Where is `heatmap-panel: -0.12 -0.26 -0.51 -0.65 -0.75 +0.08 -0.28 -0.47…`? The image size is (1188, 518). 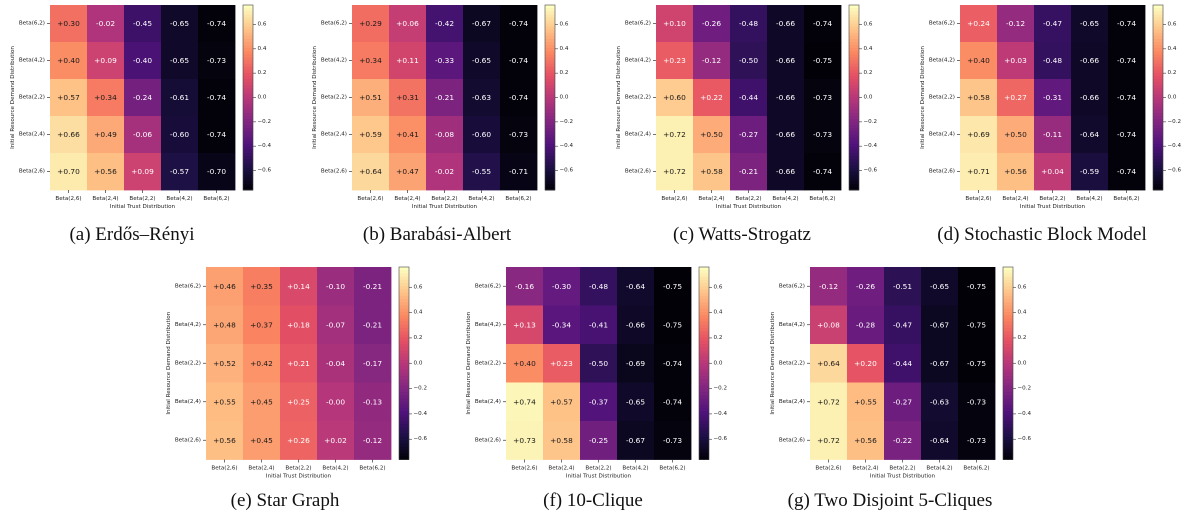 heatmap-panel: -0.12 -0.26 -0.51 -0.65 -0.75 +0.08 -0.28 -0.47… is located at coordinates (901, 379).